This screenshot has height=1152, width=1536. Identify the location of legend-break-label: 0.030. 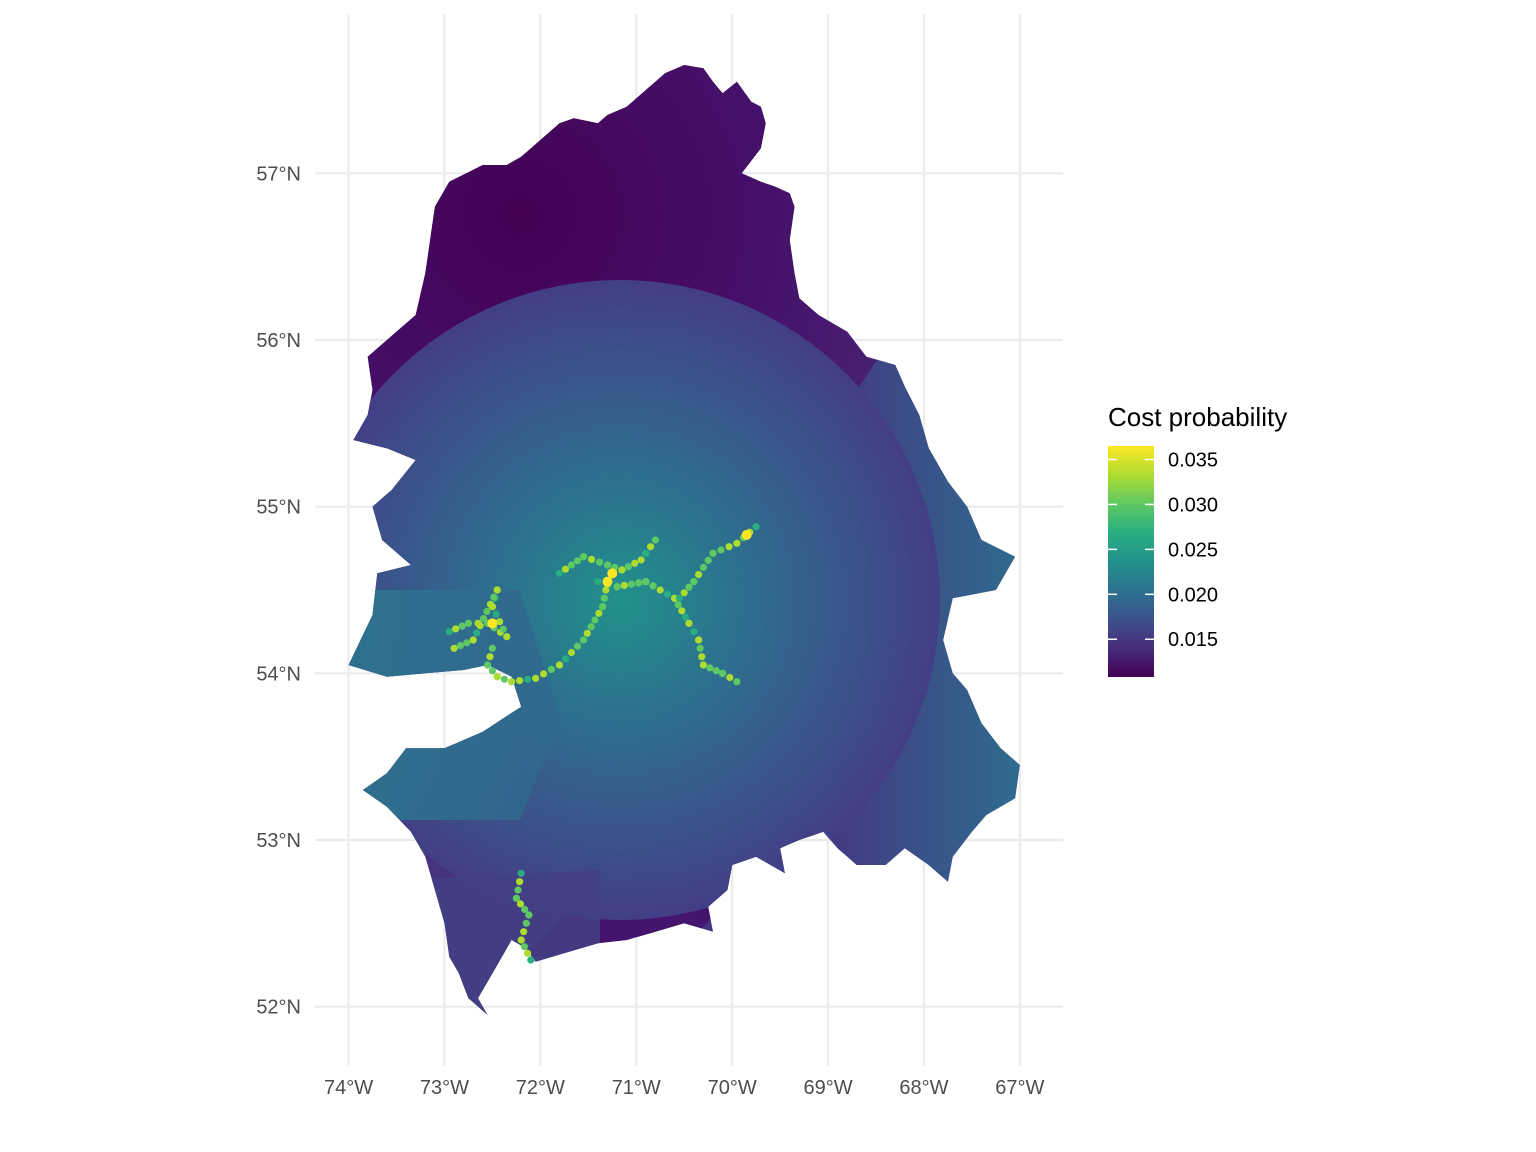
(1193, 505).